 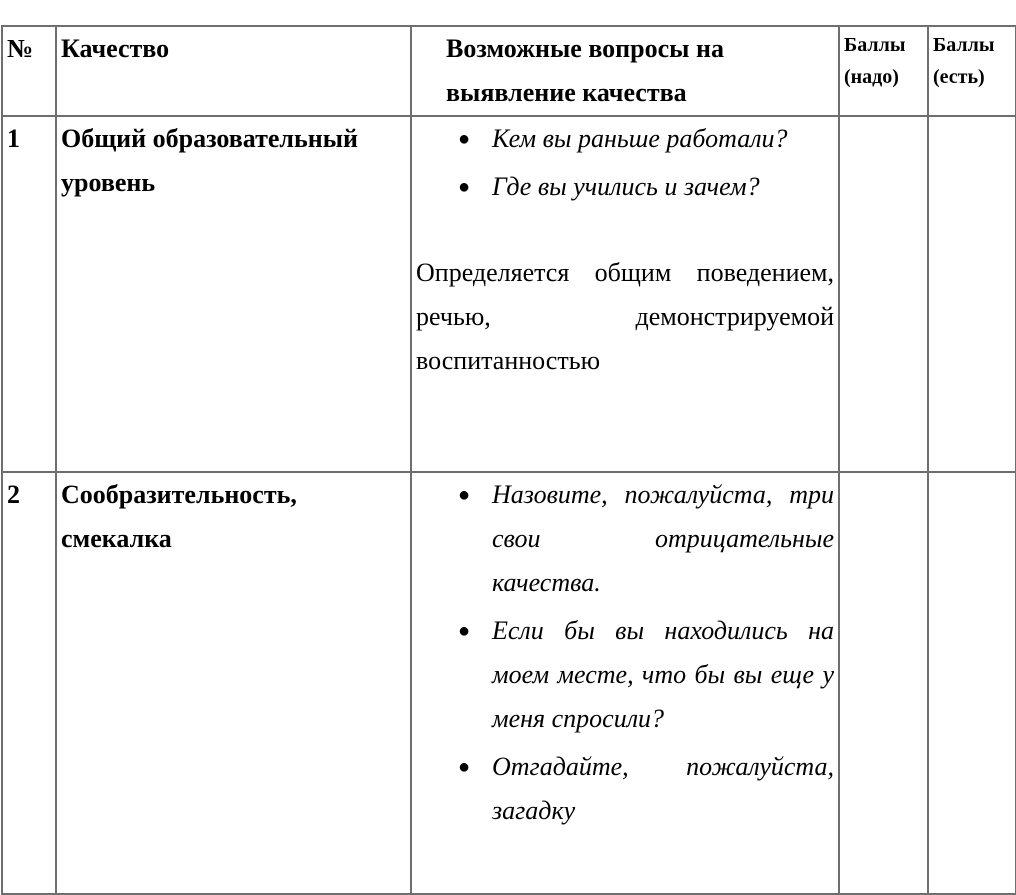 What do you see at coordinates (233, 71) in the screenshot?
I see `header-quality: Качество` at bounding box center [233, 71].